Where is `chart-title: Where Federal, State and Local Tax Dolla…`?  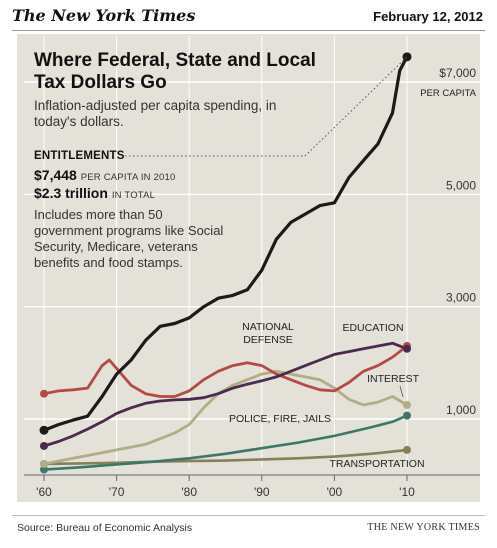
chart-title: Where Federal, State and Local Tax Dolla… is located at coordinates (175, 71).